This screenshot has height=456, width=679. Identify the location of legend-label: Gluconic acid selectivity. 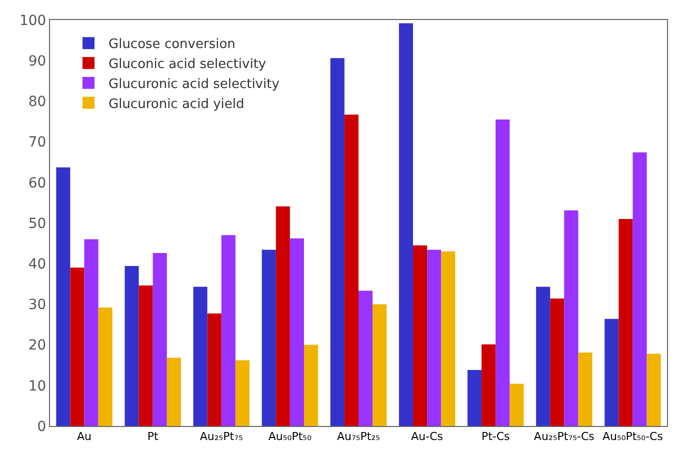
(187, 64).